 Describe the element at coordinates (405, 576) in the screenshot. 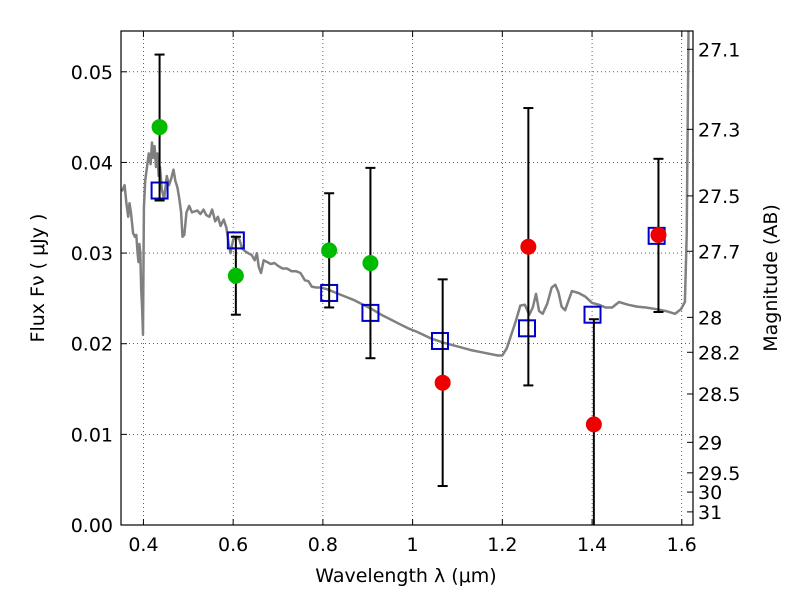

I see `x-axis-title: Wavelength λ (μm)` at that location.